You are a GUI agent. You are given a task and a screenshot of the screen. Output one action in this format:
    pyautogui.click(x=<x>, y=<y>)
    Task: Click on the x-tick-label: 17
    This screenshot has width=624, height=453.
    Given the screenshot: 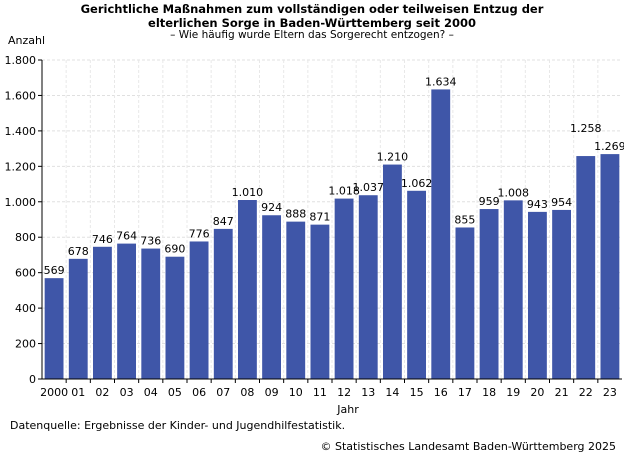 What is the action you would take?
    pyautogui.click(x=465, y=392)
    